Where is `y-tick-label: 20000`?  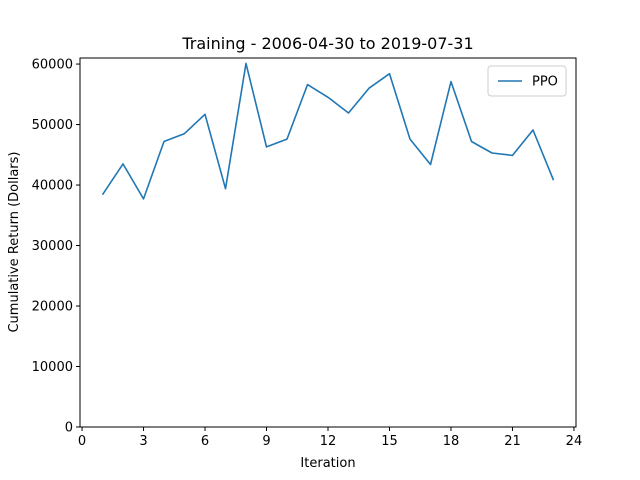
y-tick-label: 20000 is located at coordinates (52, 307).